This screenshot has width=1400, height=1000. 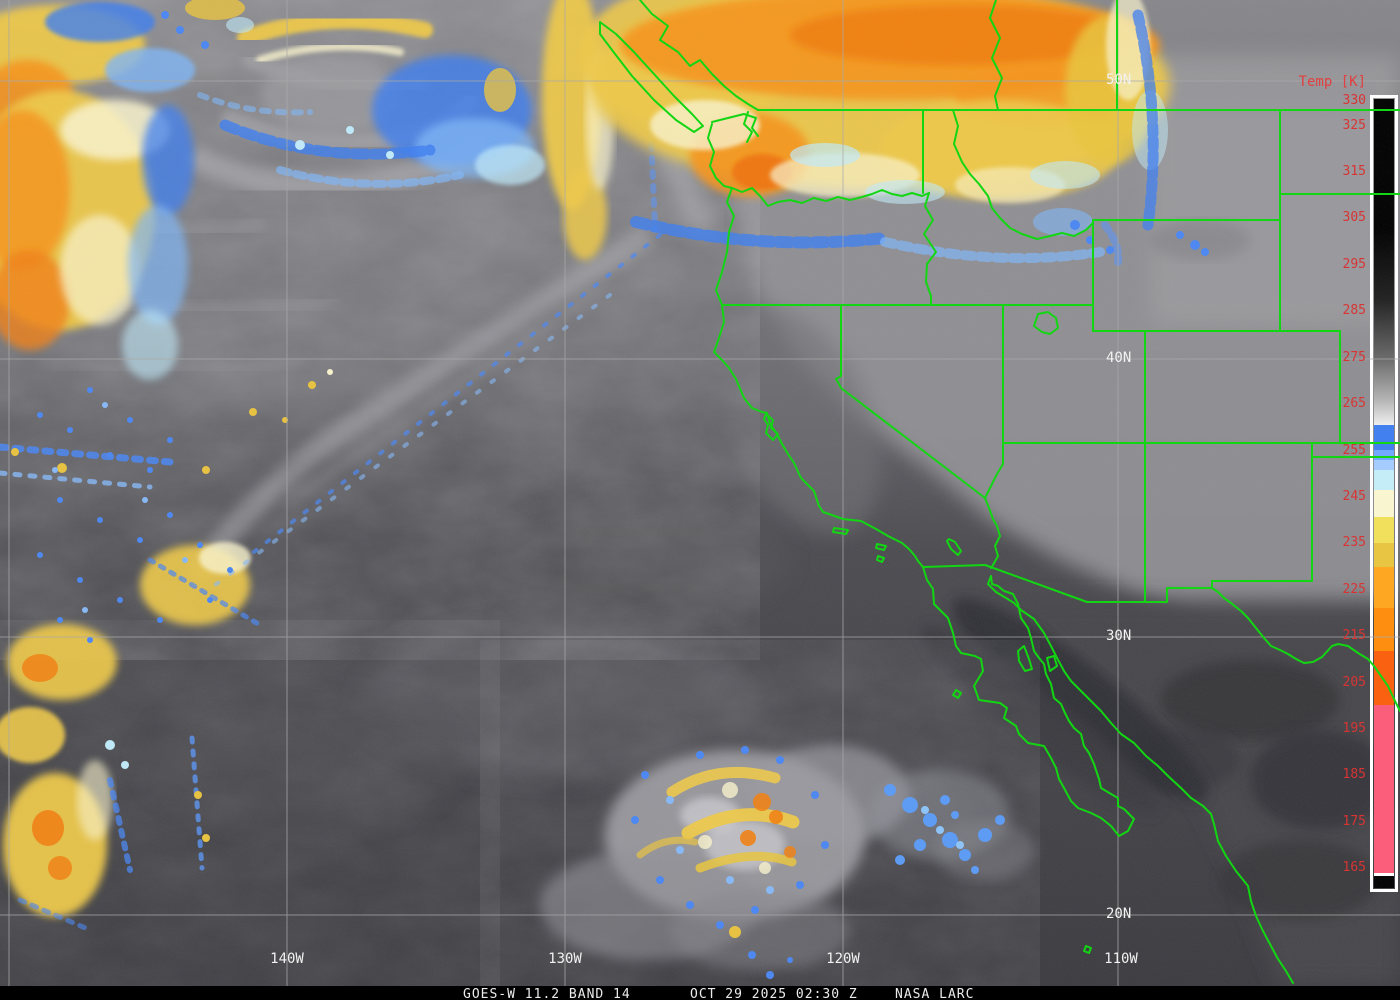 I want to click on colorbar-tick-label: 245, so click(x=1354, y=496).